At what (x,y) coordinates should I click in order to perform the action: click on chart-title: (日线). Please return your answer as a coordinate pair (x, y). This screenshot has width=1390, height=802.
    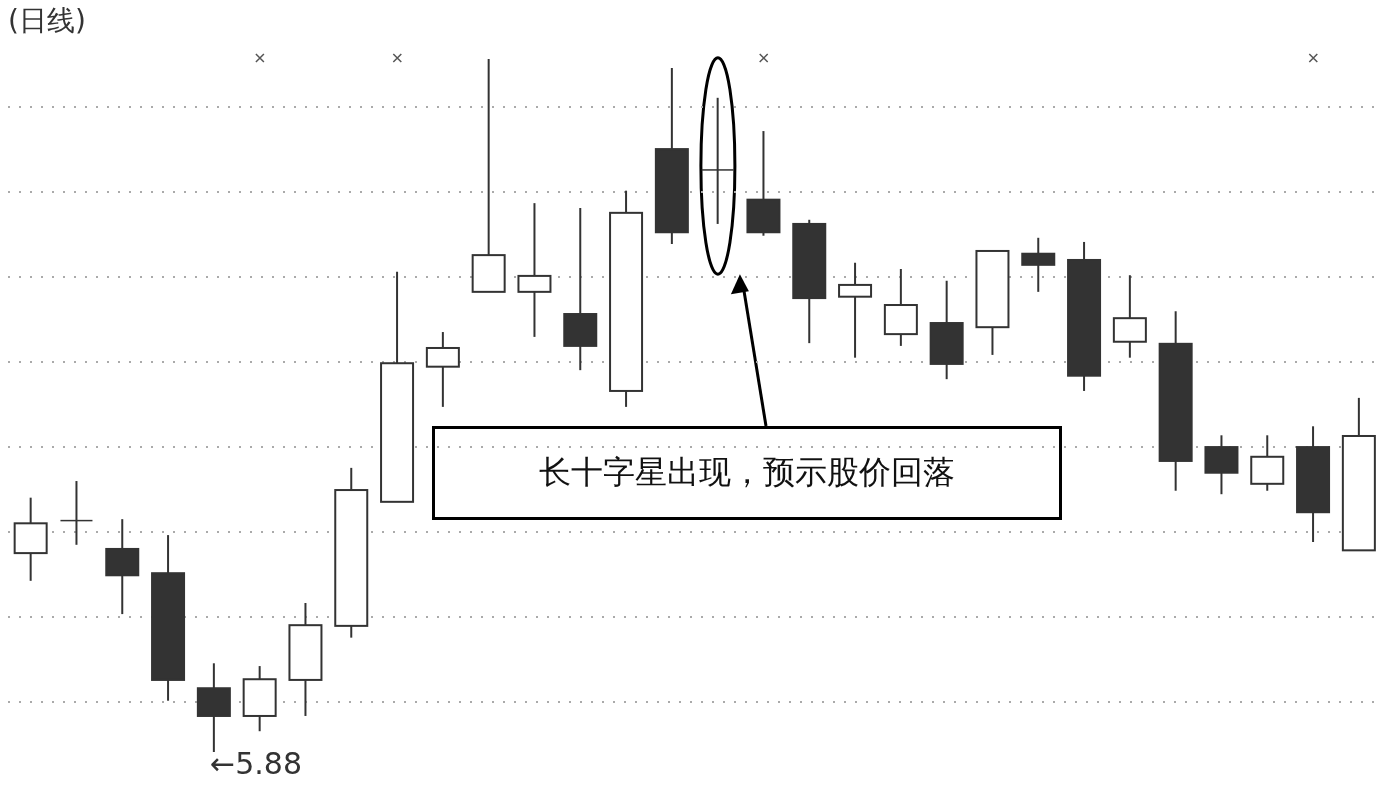
    Looking at the image, I should click on (47, 21).